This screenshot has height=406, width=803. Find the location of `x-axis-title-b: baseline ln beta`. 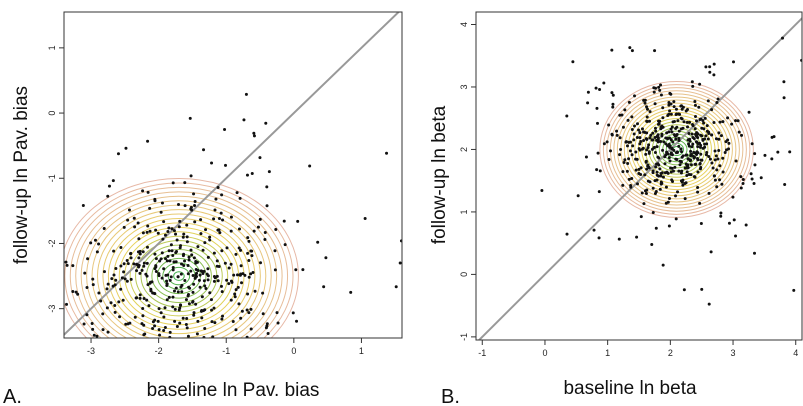

x-axis-title-b: baseline ln beta is located at coordinates (630, 388).